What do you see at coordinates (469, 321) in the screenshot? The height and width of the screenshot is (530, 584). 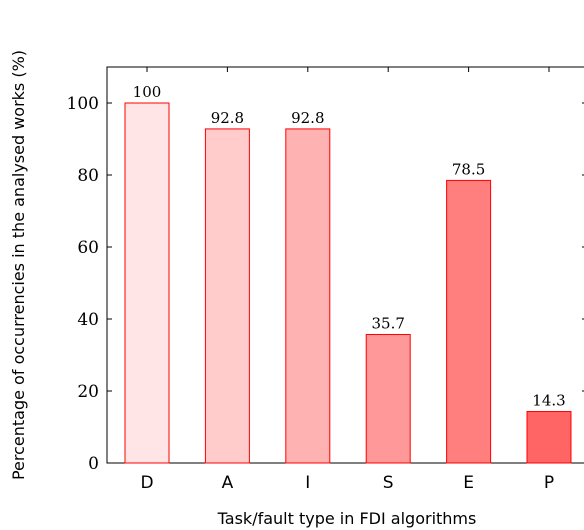 I see `bar-E` at bounding box center [469, 321].